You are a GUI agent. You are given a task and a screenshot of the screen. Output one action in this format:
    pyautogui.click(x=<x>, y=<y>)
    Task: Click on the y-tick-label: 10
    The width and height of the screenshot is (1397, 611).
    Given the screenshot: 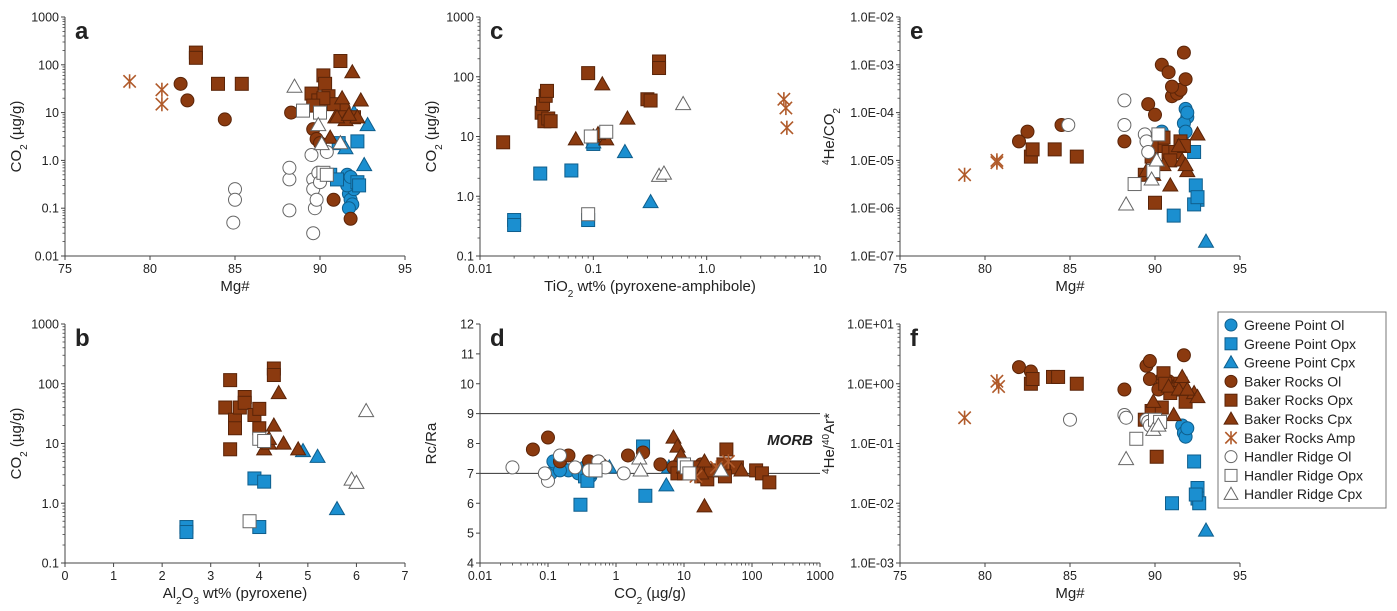 What is the action you would take?
    pyautogui.click(x=52, y=444)
    